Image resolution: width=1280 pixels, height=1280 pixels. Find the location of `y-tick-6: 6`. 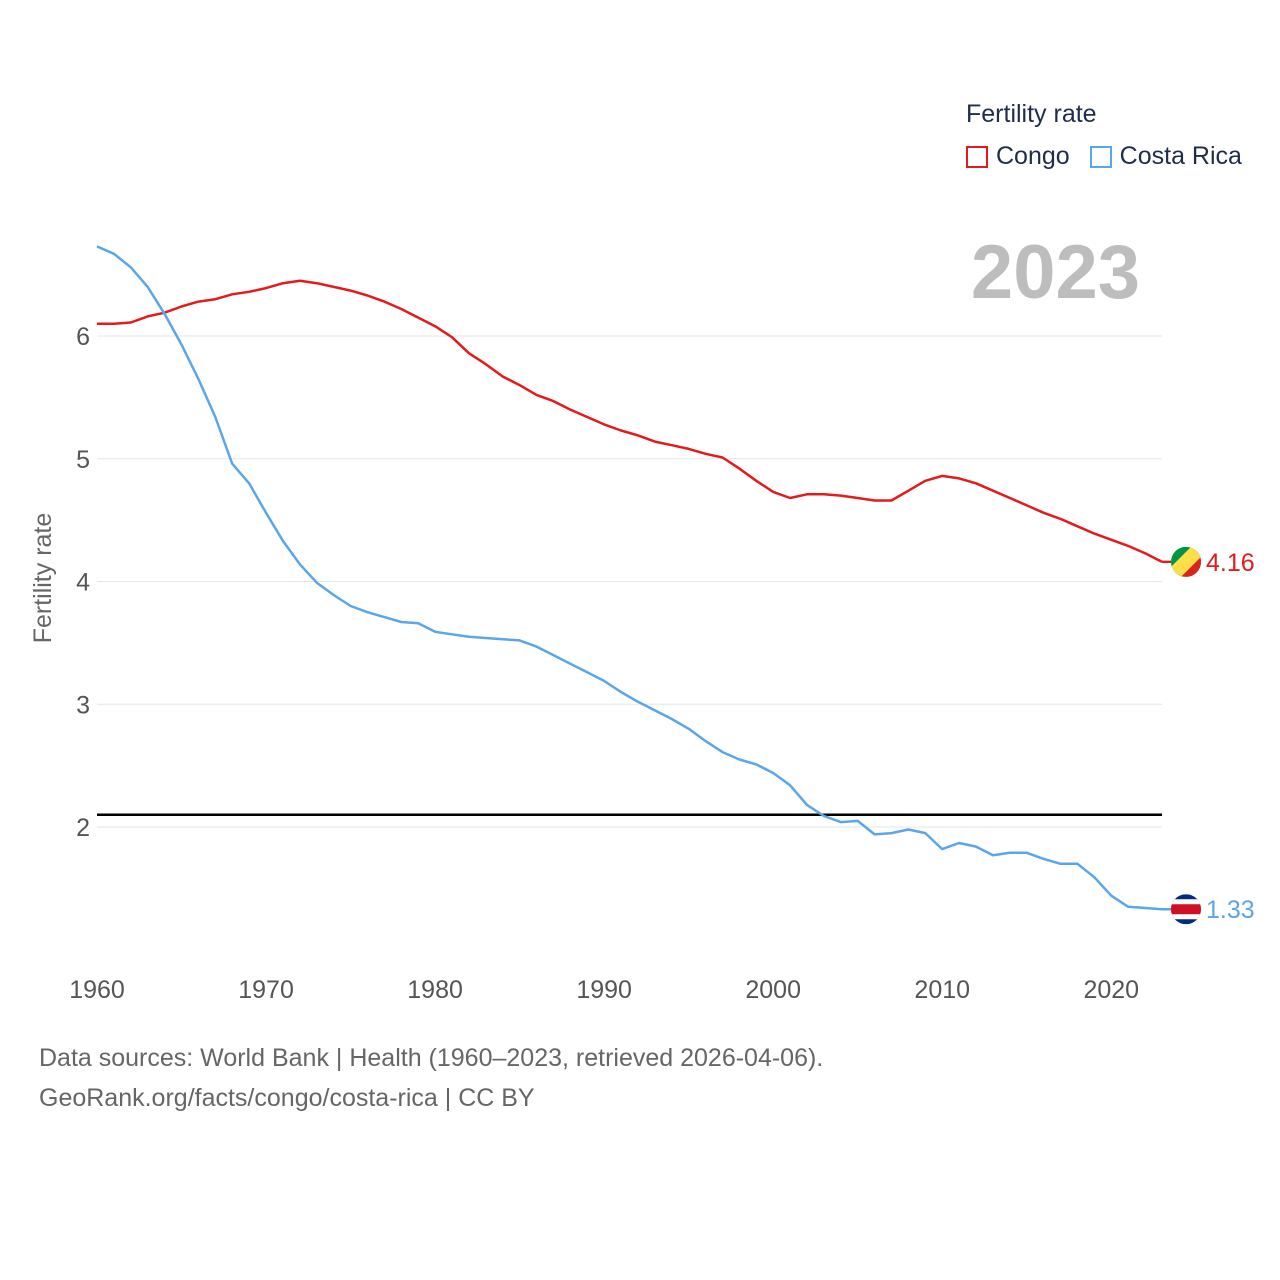

y-tick-6: 6 is located at coordinates (83, 337).